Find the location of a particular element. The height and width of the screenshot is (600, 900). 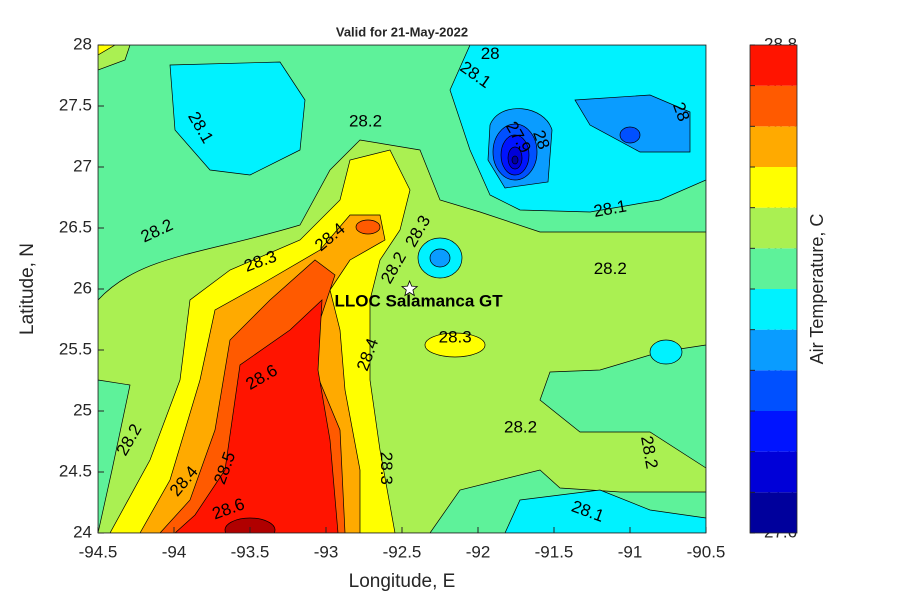

y-tick-label: 27.5 is located at coordinates (75, 104).